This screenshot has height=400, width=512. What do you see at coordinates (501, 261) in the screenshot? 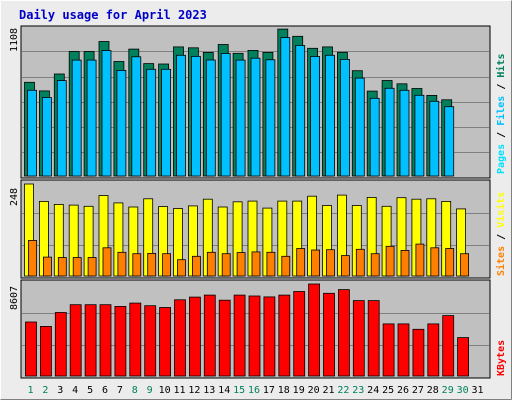
I see `legend-sites: Sites` at bounding box center [501, 261].